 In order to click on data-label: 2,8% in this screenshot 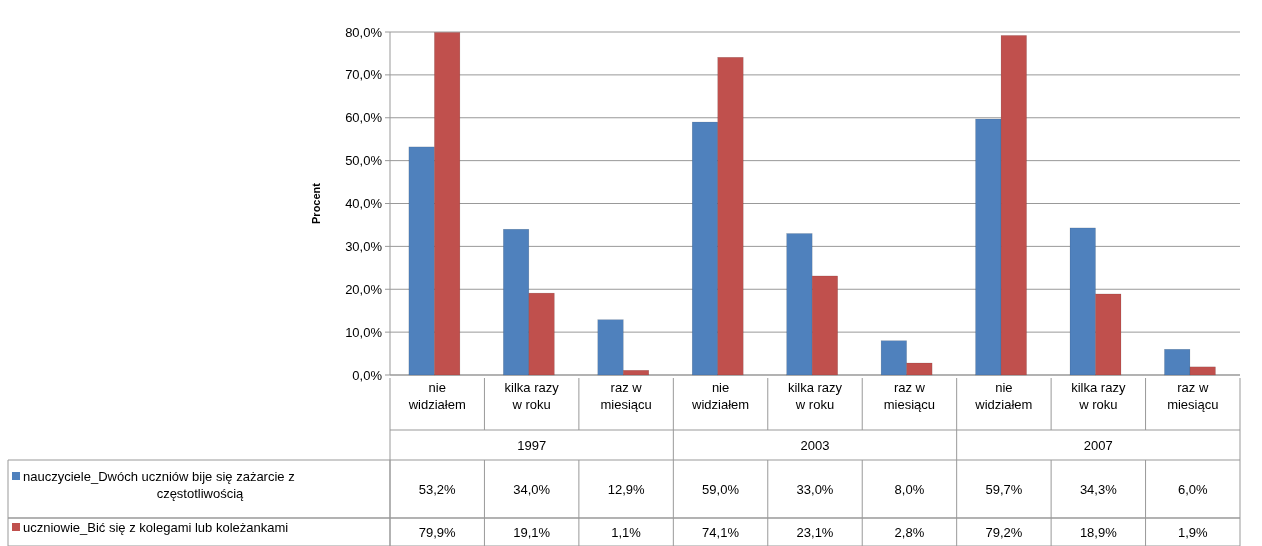, I will do `click(909, 532)`.